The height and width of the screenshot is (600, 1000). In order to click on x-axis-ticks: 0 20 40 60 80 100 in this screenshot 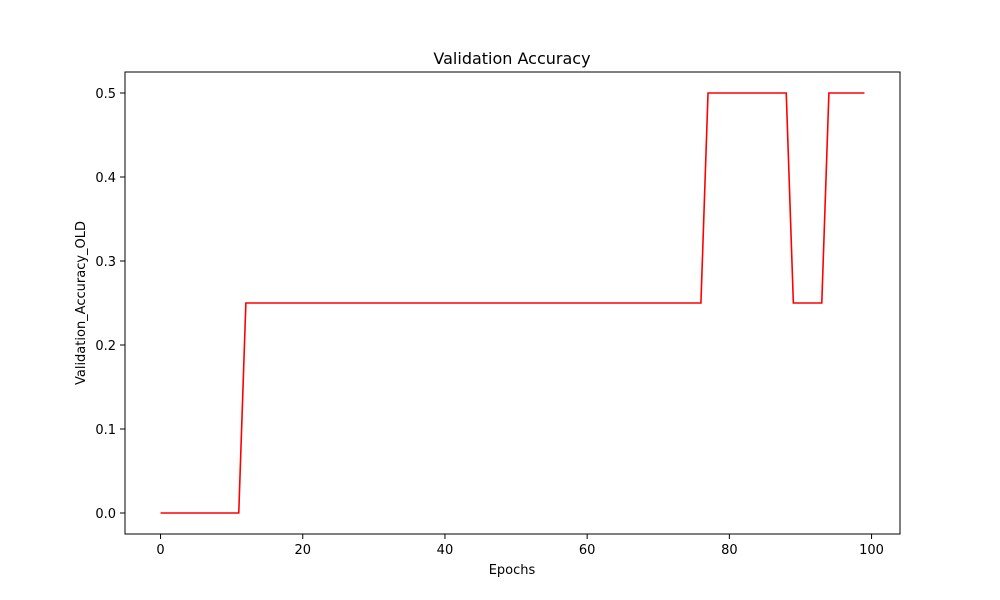, I will do `click(520, 546)`.